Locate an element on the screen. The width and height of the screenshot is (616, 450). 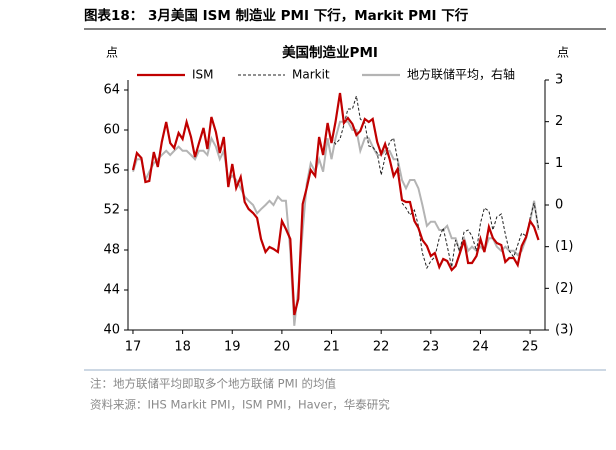
y2-tick-label: (1) is located at coordinates (564, 246).